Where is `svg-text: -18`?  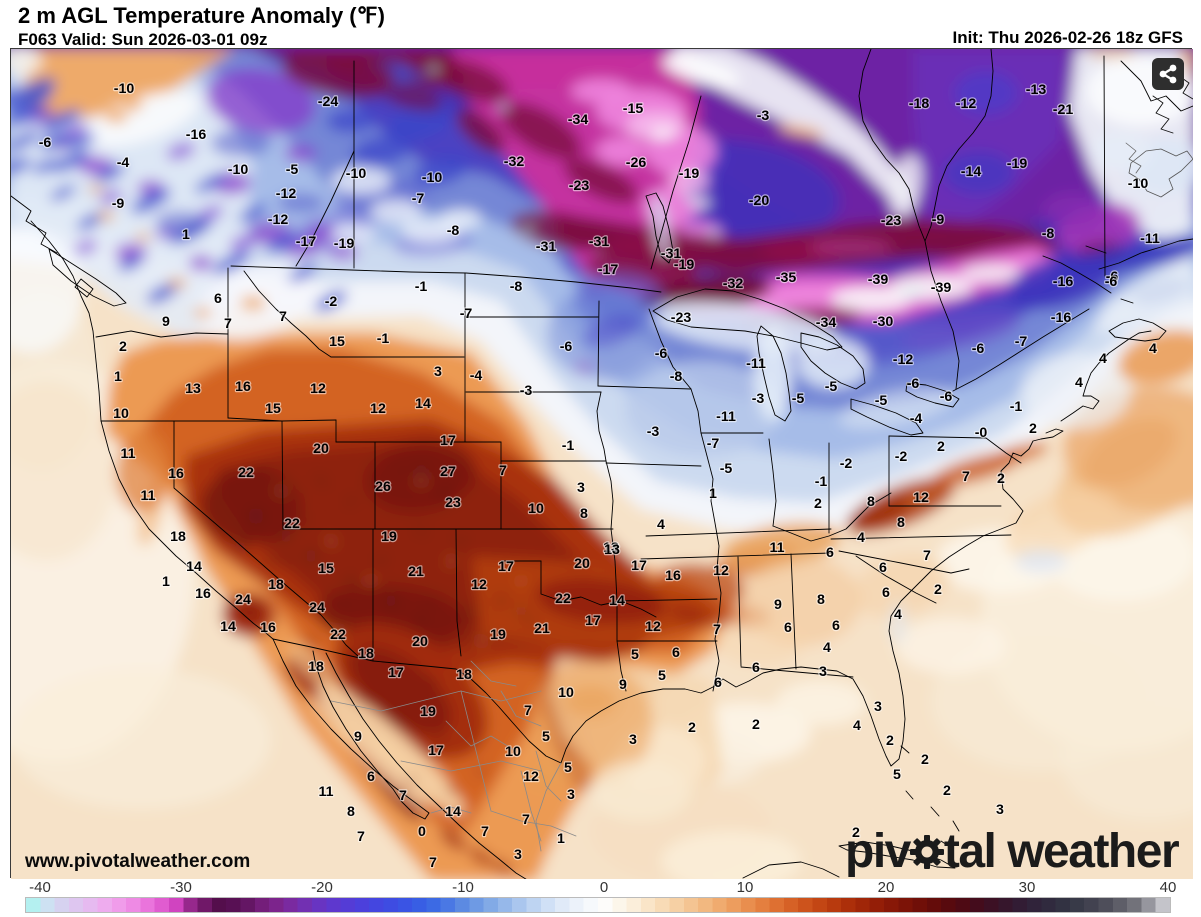 svg-text: -18 is located at coordinates (919, 104).